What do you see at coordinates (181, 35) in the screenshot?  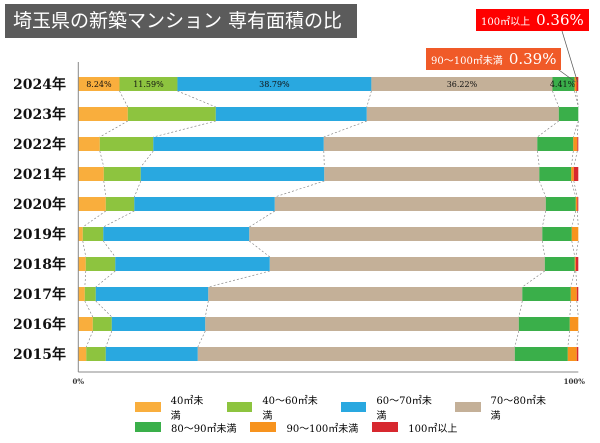 I see `chart-title: 埼玉県の新築マンション 専有面積の比率推移` at bounding box center [181, 35].